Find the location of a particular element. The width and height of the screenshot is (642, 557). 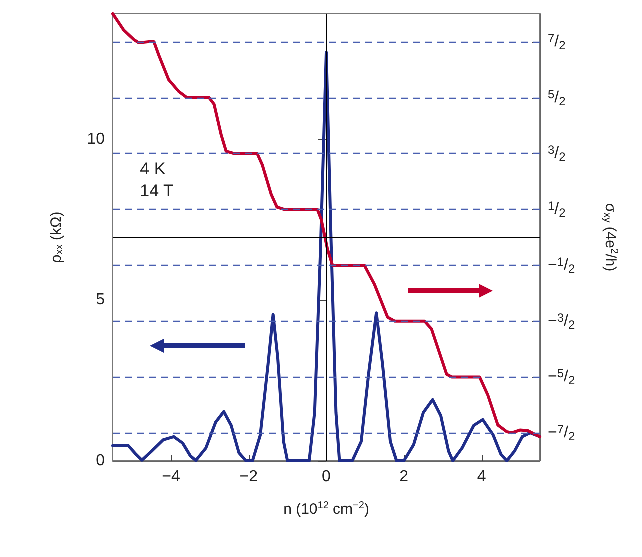

x-tick-label: 2 is located at coordinates (404, 477).